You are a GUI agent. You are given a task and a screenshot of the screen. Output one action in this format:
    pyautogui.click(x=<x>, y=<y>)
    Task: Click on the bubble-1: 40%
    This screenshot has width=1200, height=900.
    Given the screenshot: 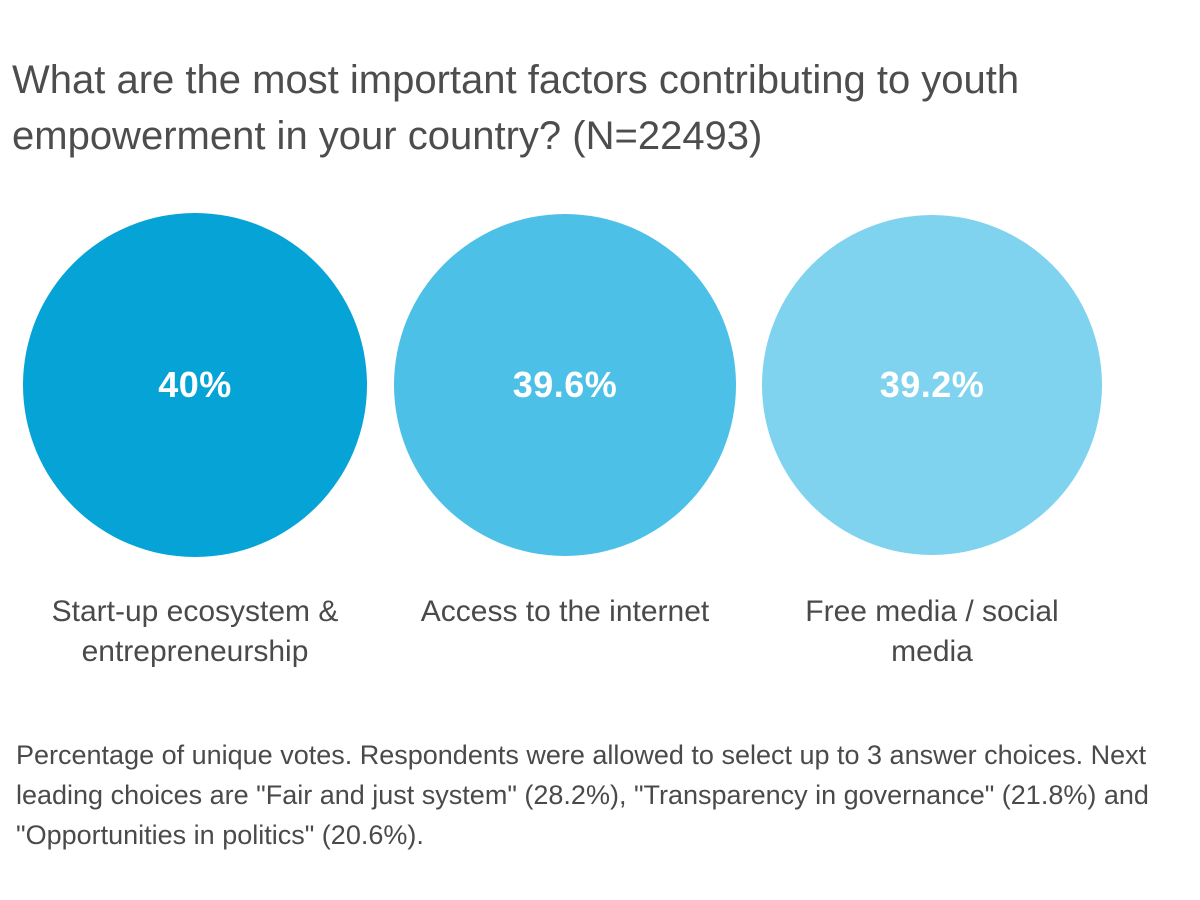 What is the action you would take?
    pyautogui.click(x=195, y=385)
    